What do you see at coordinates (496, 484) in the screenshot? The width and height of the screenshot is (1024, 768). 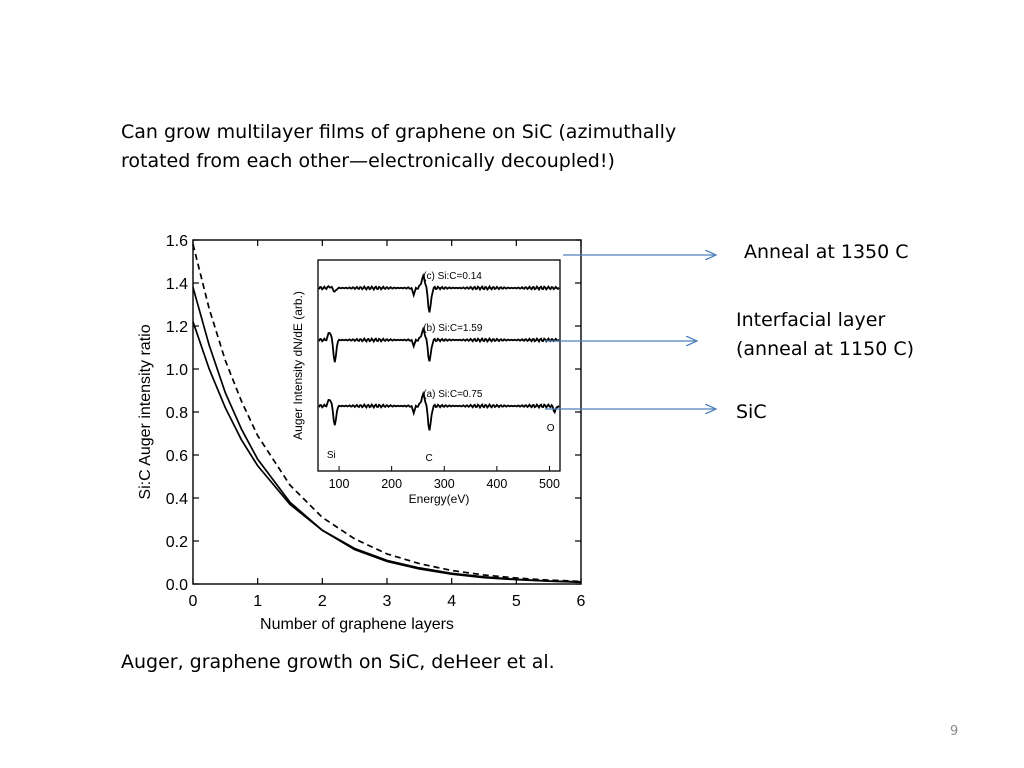 I see `inset-x-tick-label: 400` at bounding box center [496, 484].